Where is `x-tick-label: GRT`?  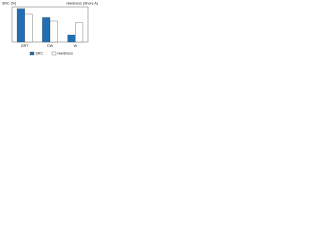 x-tick-label: GRT is located at coordinates (25, 46).